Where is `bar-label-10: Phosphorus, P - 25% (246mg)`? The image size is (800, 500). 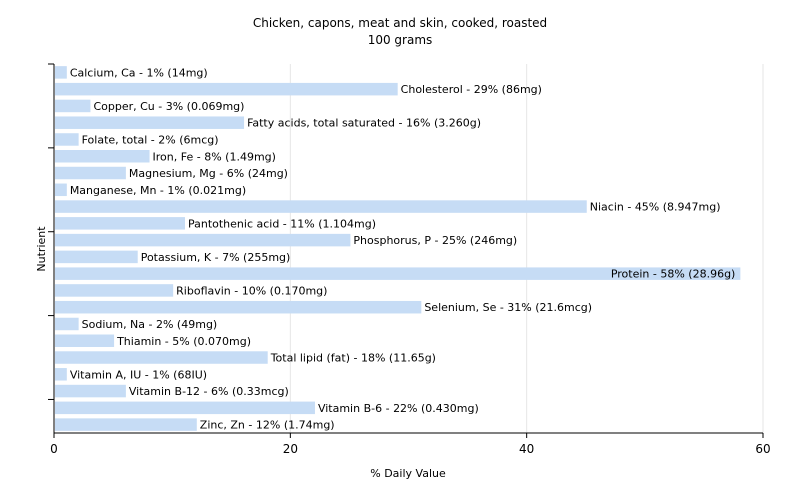
bar-label-10: Phosphorus, P - 25% (246mg) is located at coordinates (435, 240).